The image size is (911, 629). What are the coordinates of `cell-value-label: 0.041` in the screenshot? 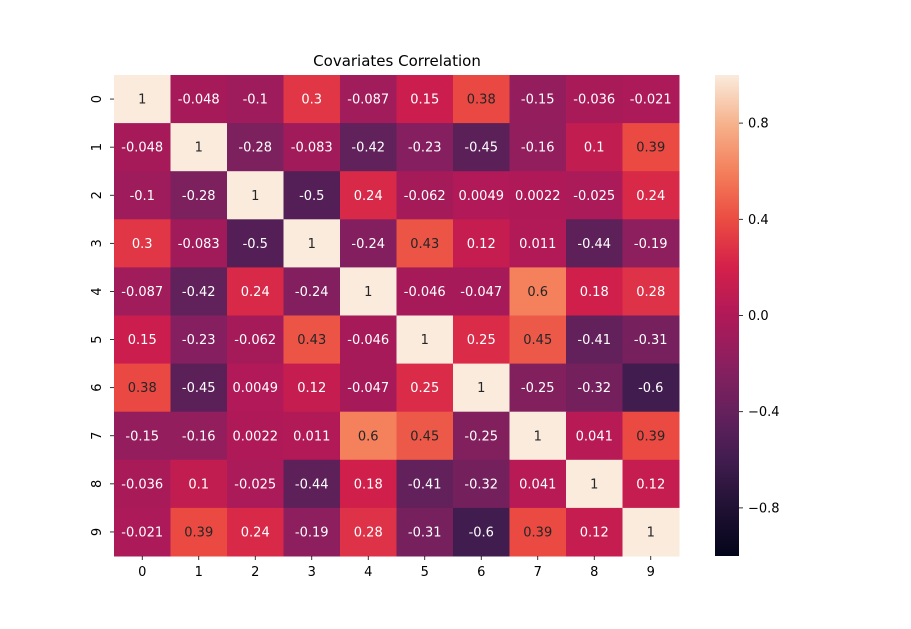 It's located at (594, 436).